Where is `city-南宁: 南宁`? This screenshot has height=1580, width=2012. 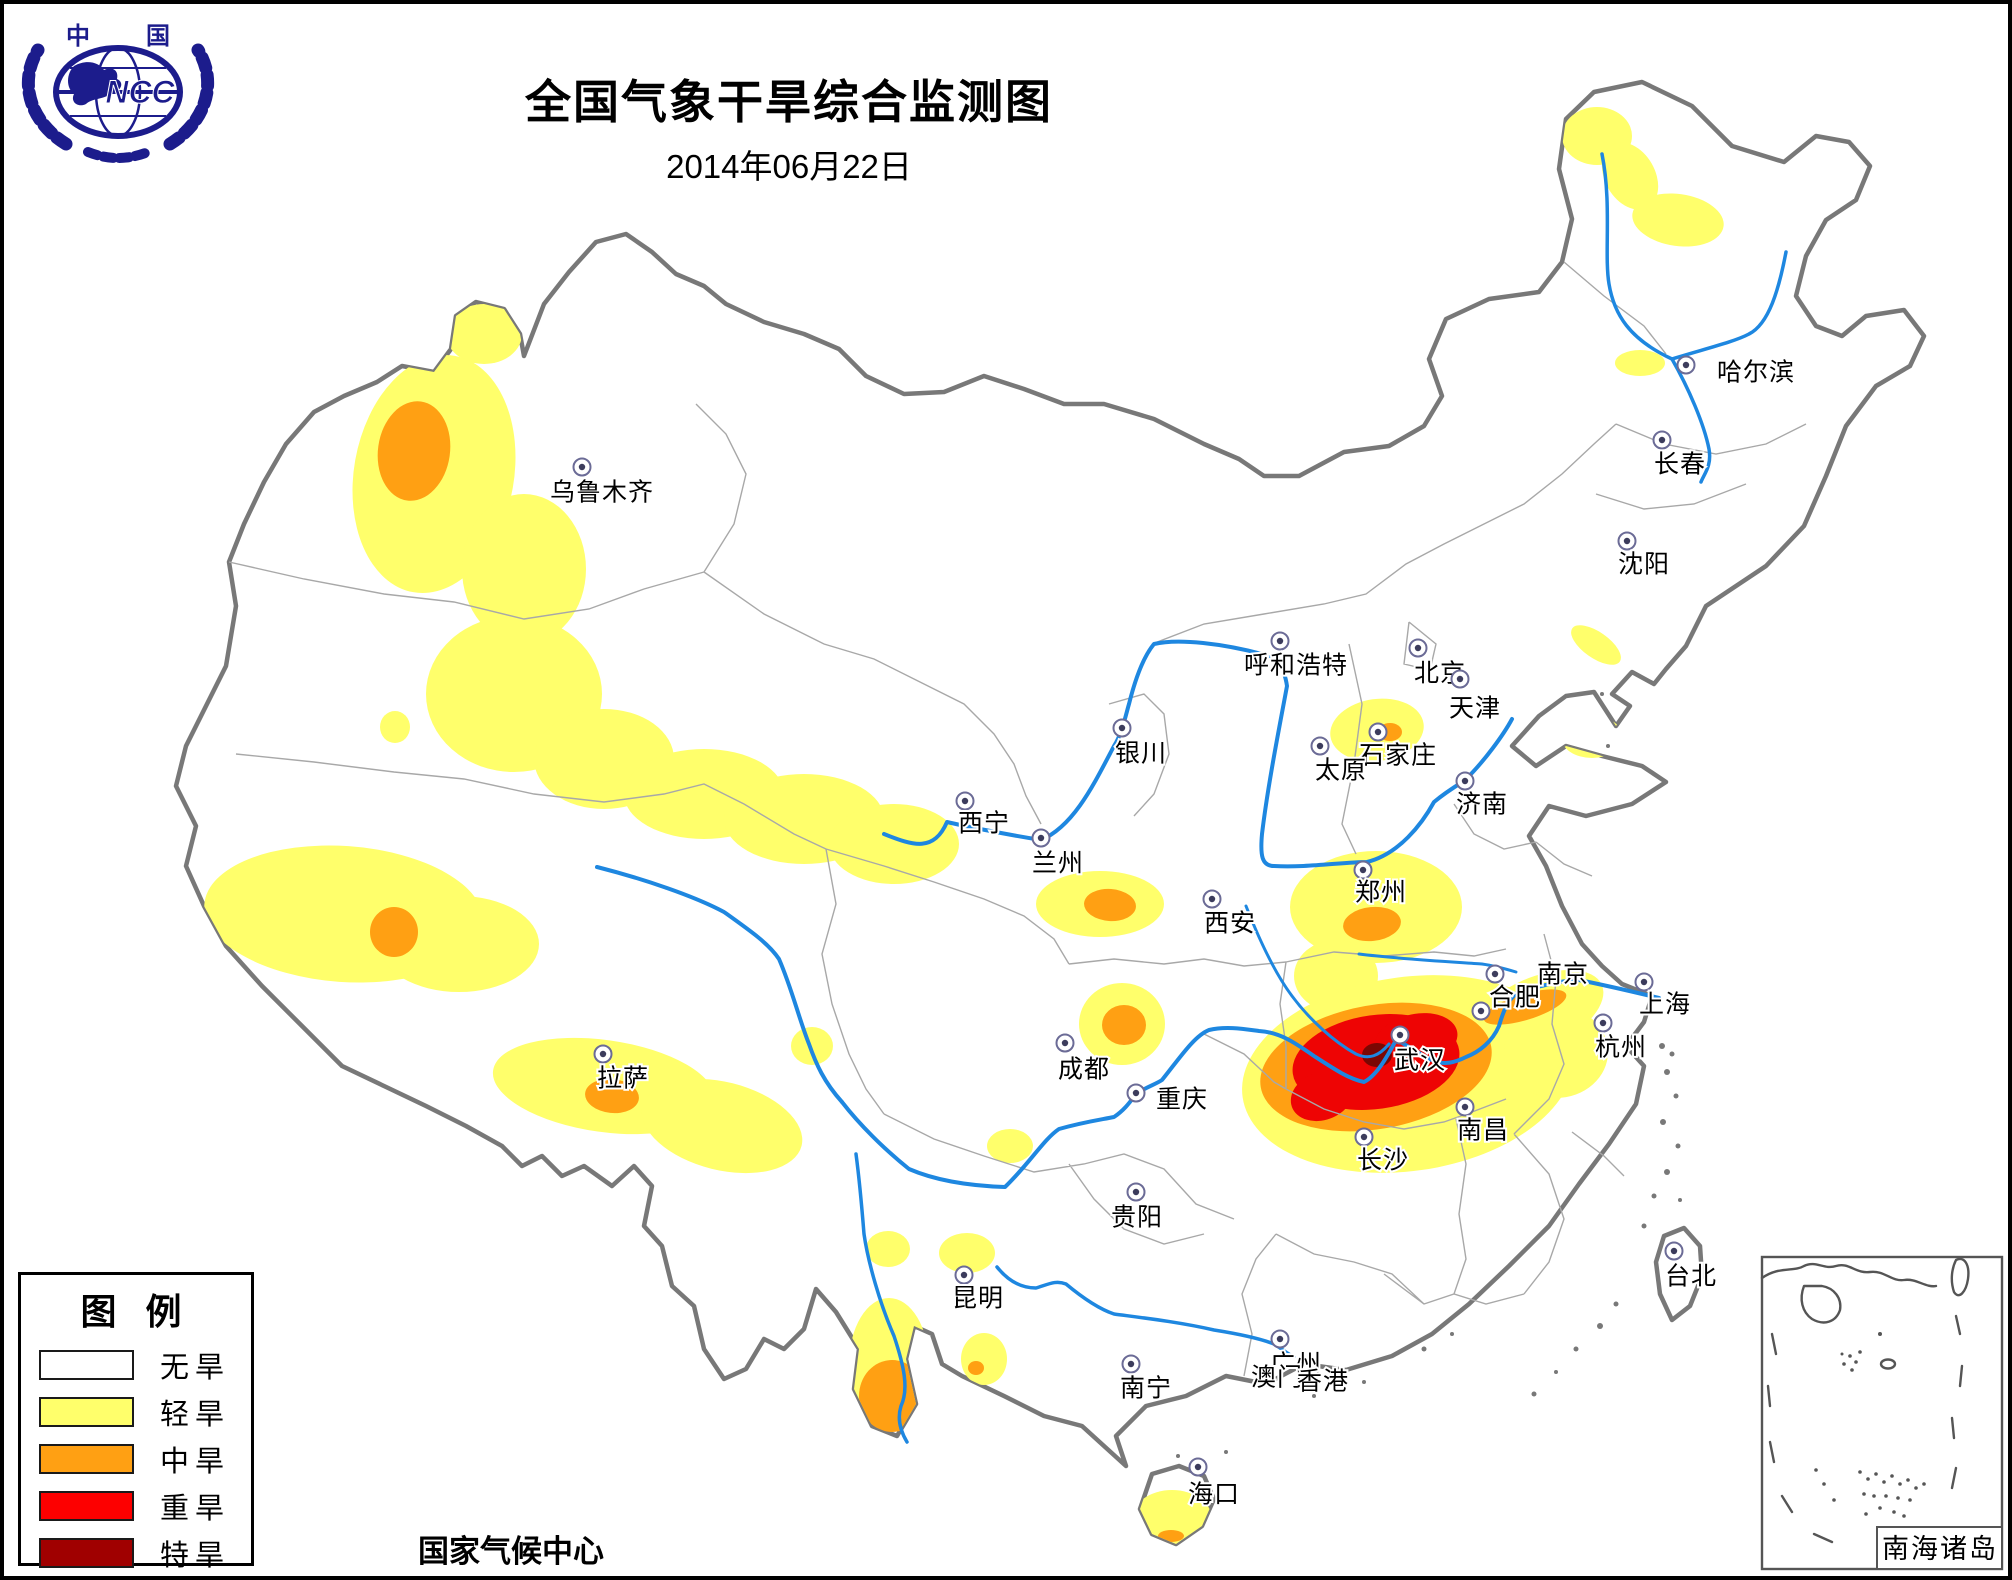
city-南宁: 南宁 is located at coordinates (1145, 1379).